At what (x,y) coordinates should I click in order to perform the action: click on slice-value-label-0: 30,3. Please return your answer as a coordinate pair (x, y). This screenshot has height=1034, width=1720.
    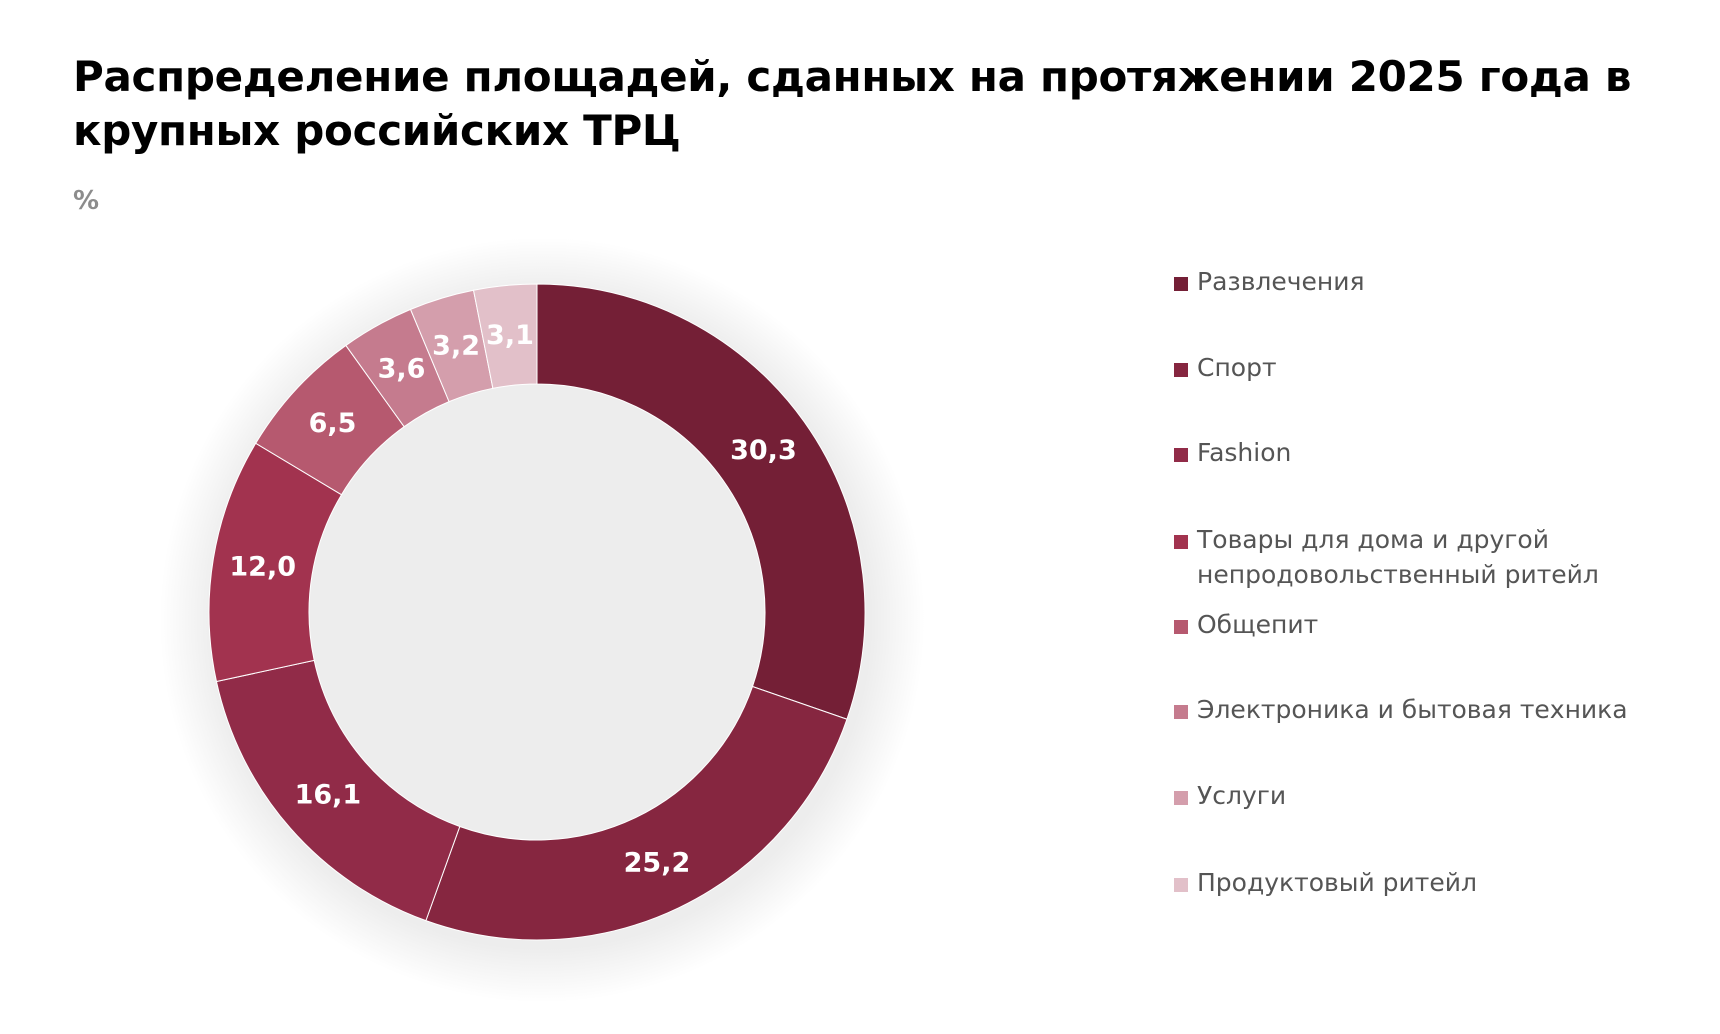
    Looking at the image, I should click on (763, 450).